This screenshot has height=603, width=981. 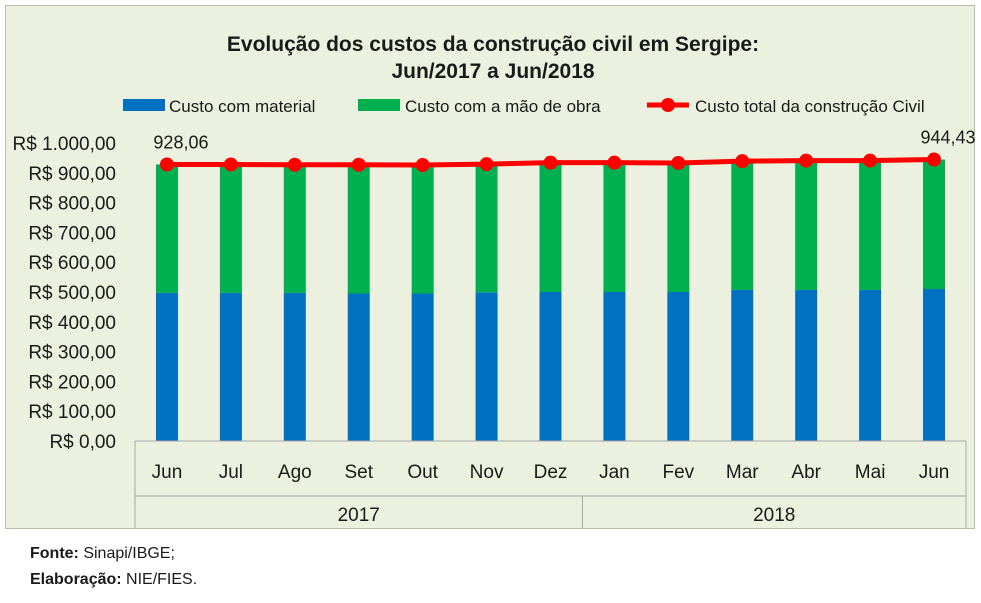 What do you see at coordinates (54, 553) in the screenshot?
I see `source-label: Fonte:` at bounding box center [54, 553].